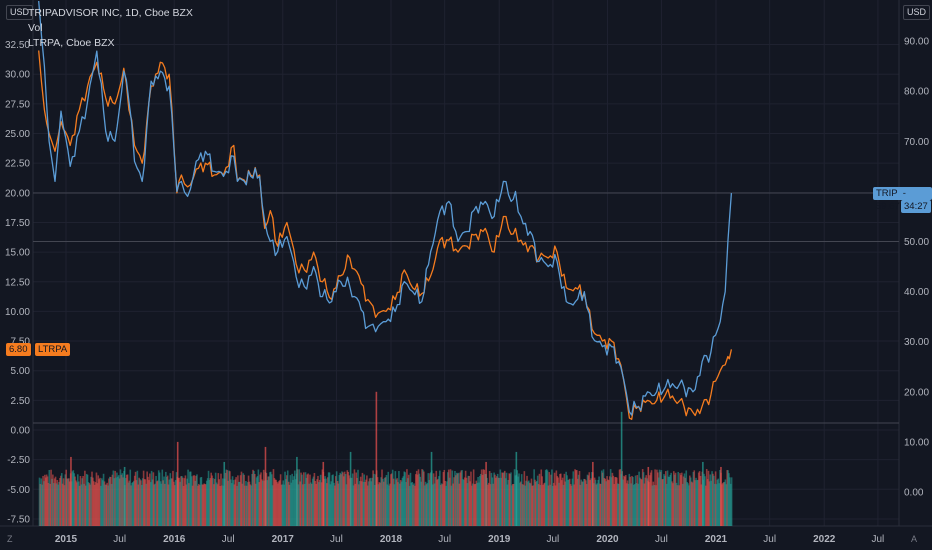 This screenshot has height=550, width=932. Describe the element at coordinates (35, 28) in the screenshot. I see `legend-volume: Vol` at that location.